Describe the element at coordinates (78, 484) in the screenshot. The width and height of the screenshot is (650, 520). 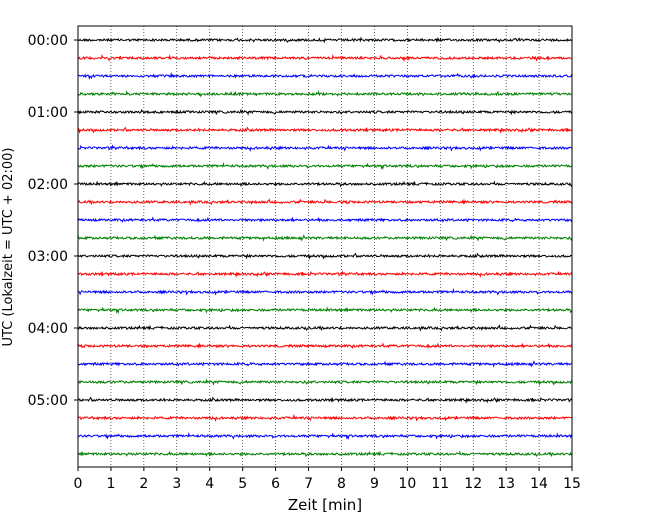
I see `x-tick-label: 0` at that location.